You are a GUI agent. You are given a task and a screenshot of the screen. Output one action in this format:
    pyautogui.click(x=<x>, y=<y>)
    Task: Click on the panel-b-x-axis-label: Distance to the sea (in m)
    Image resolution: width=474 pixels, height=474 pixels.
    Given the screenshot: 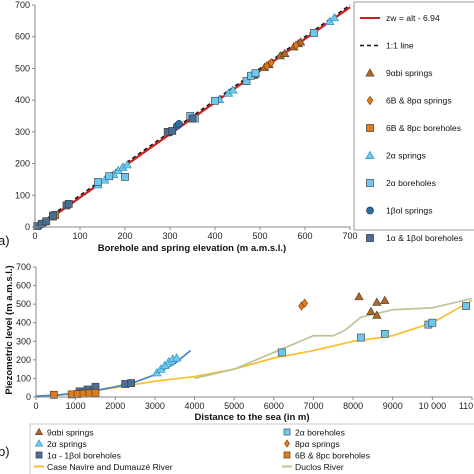 What is the action you would take?
    pyautogui.click(x=251, y=417)
    